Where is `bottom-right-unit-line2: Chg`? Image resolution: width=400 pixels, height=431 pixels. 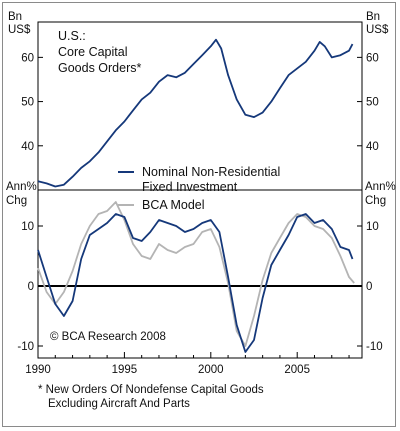 bottom-right-unit-line2: Chg is located at coordinates (375, 201).